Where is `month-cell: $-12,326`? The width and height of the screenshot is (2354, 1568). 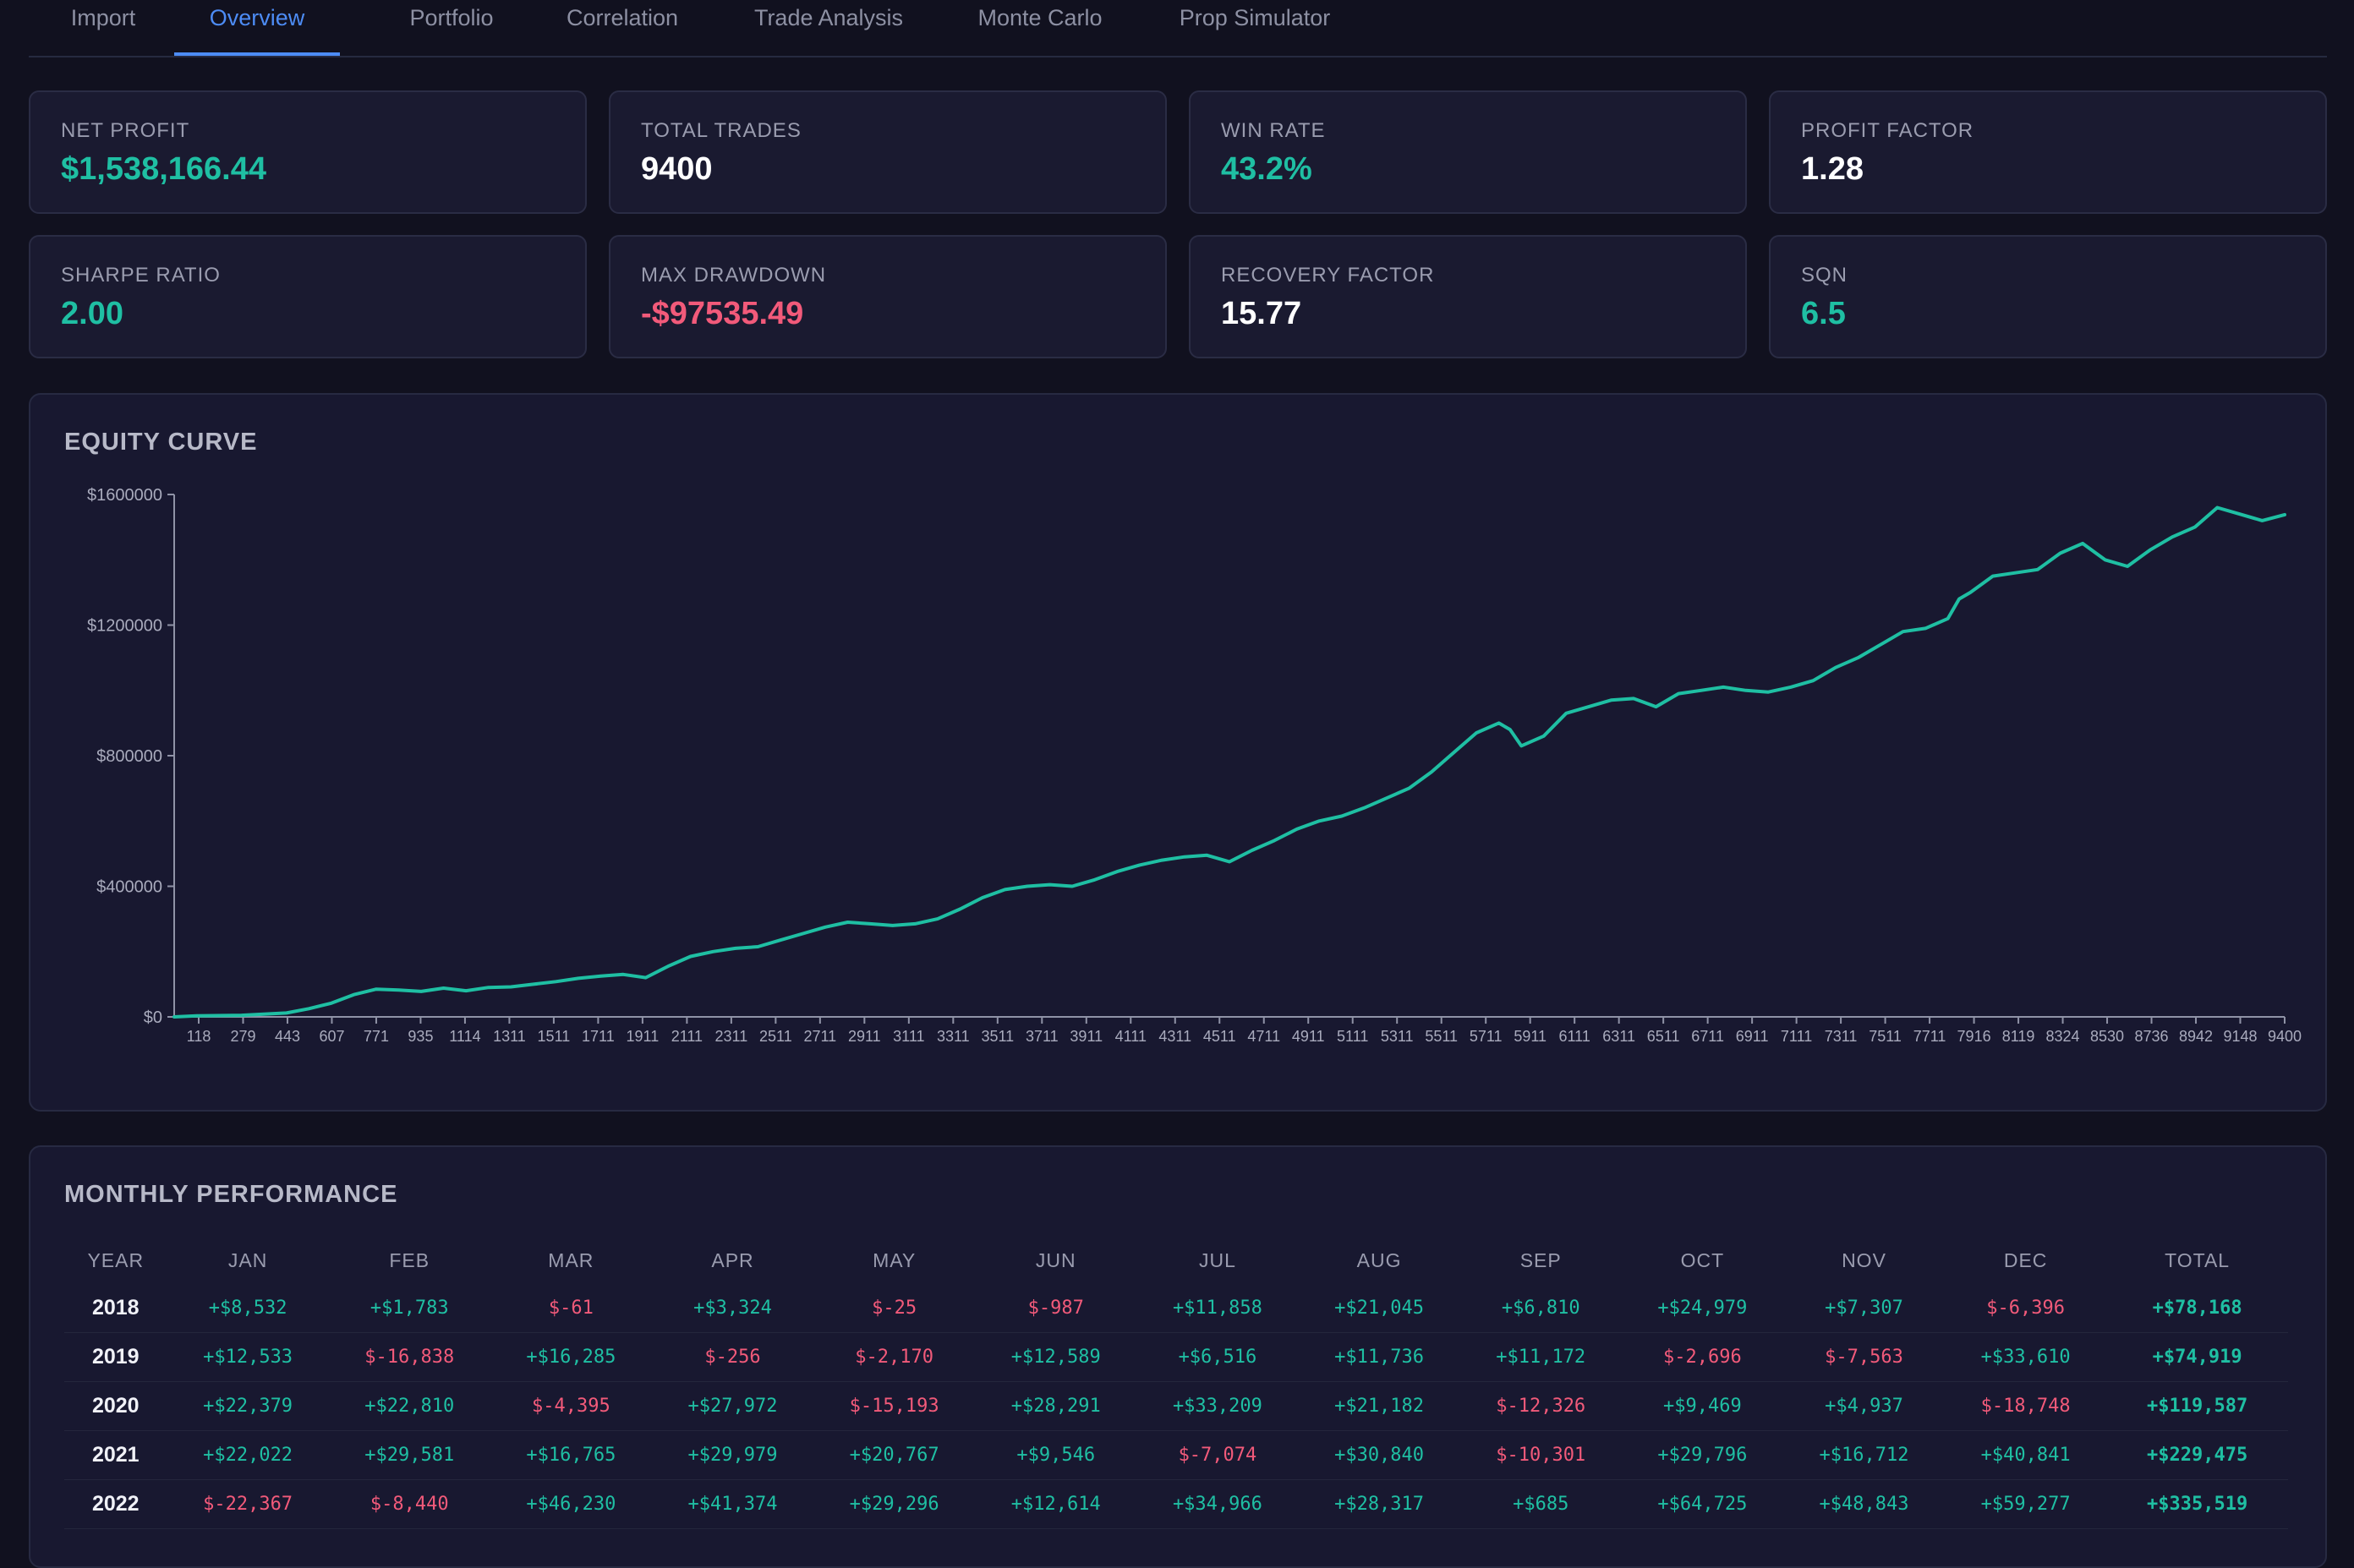
month-cell: $-12,326 is located at coordinates (1541, 1406).